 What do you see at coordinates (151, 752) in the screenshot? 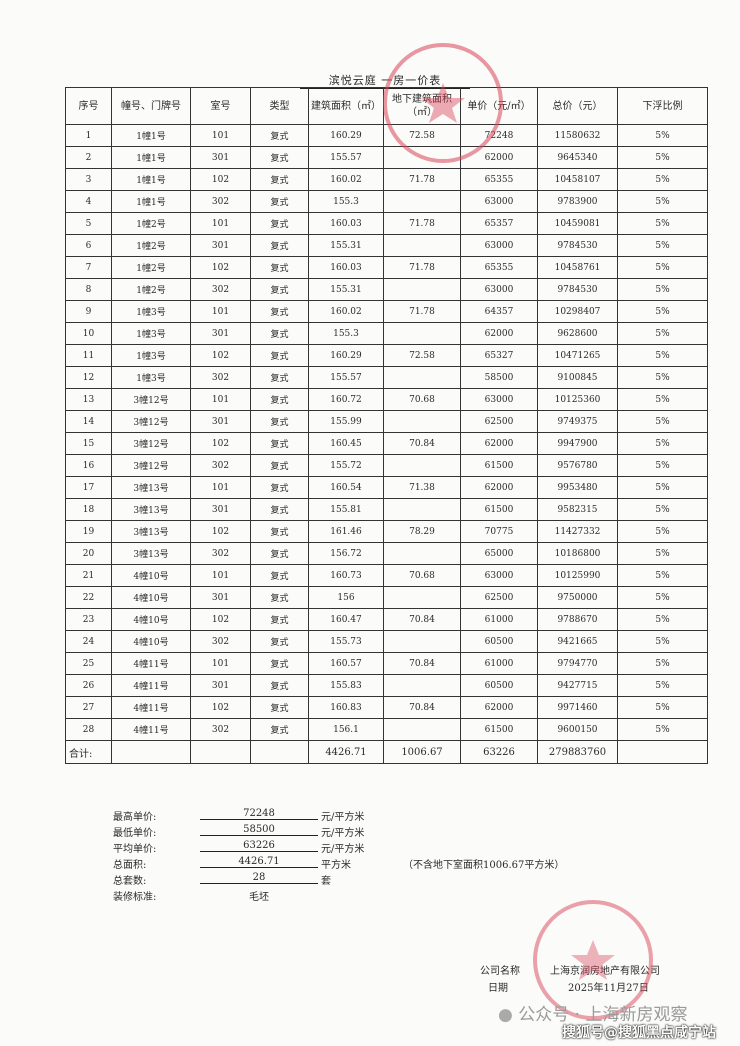
I see `total-cell` at bounding box center [151, 752].